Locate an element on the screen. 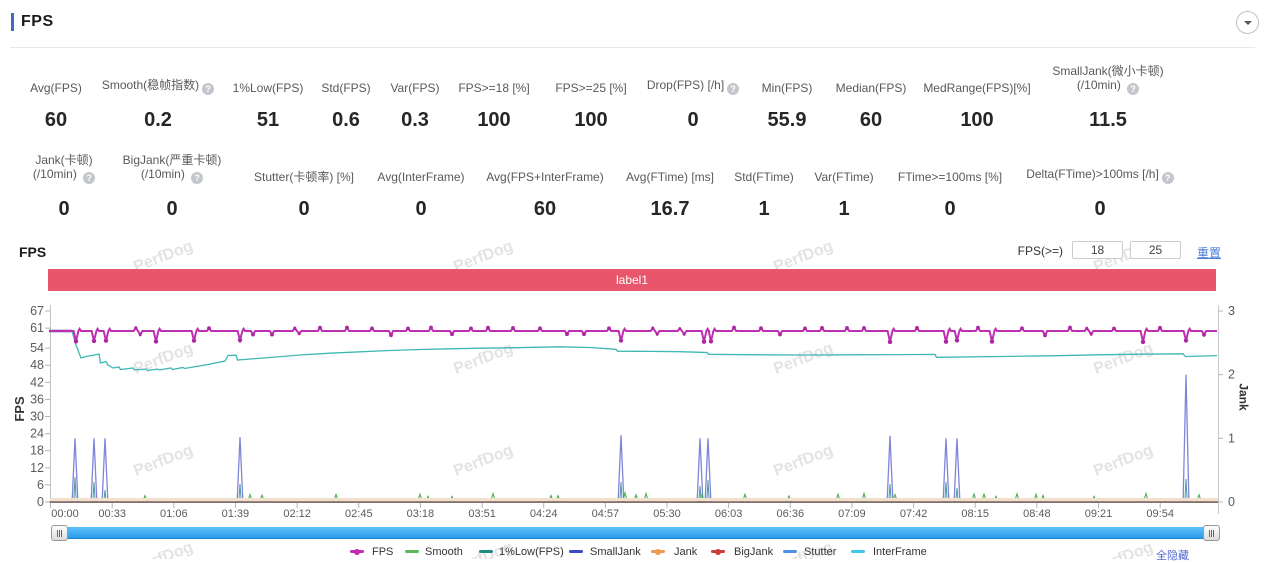 The image size is (1265, 563). svg-text: 00:00 is located at coordinates (65, 514).